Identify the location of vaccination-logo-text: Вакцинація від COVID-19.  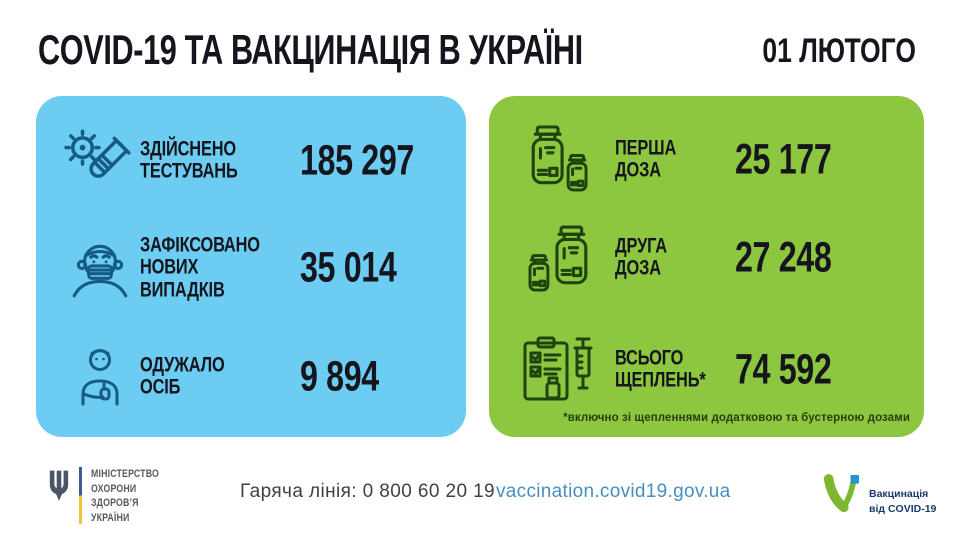
(903, 501).